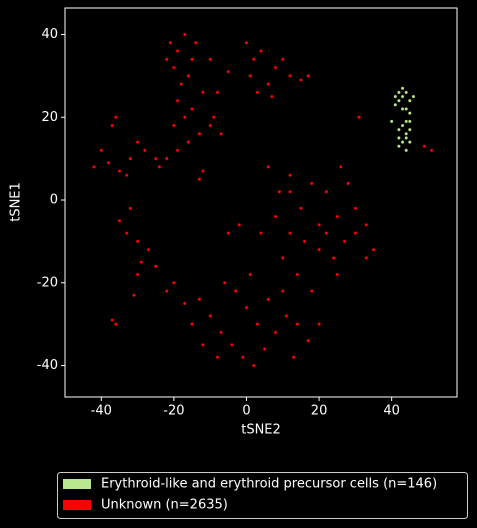 The width and height of the screenshot is (477, 528). I want to click on x-tick-label: 20, so click(319, 411).